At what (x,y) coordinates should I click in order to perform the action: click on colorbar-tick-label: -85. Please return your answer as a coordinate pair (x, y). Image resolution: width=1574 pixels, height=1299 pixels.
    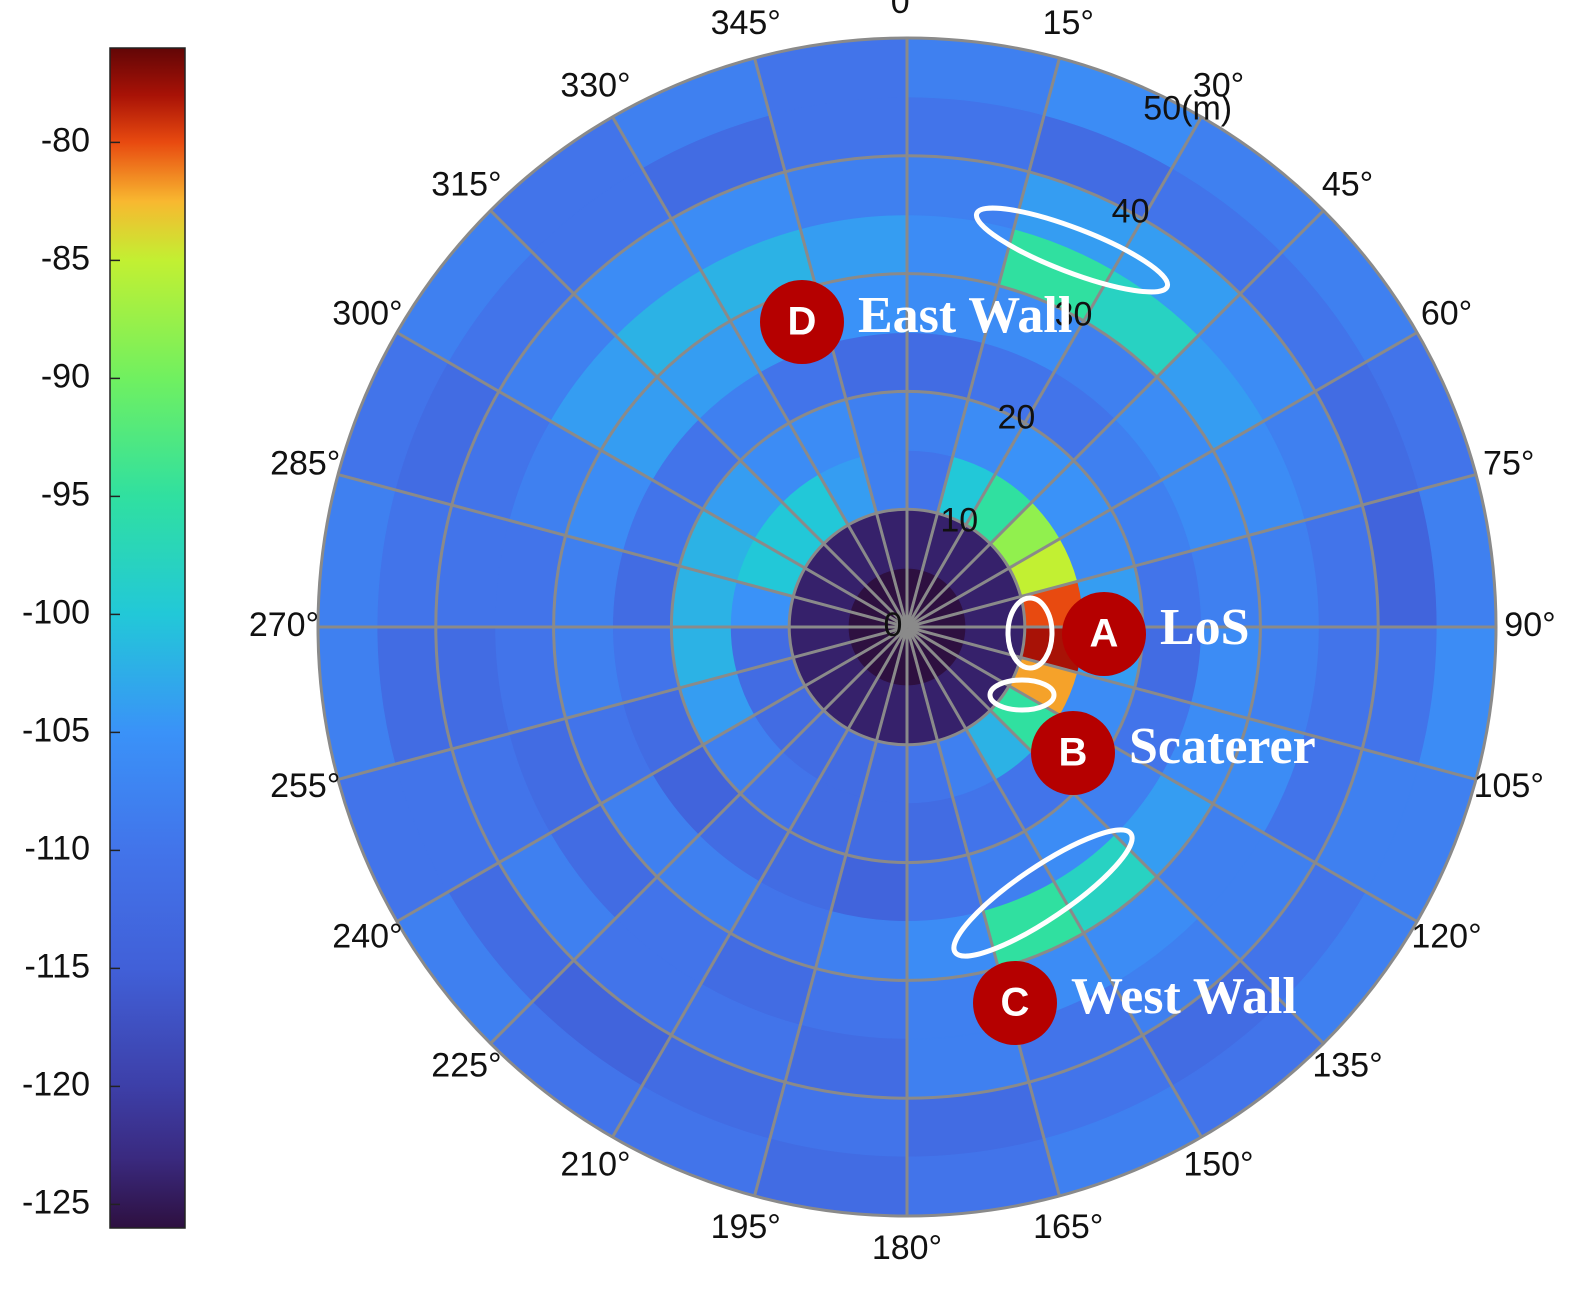
    Looking at the image, I should click on (65, 258).